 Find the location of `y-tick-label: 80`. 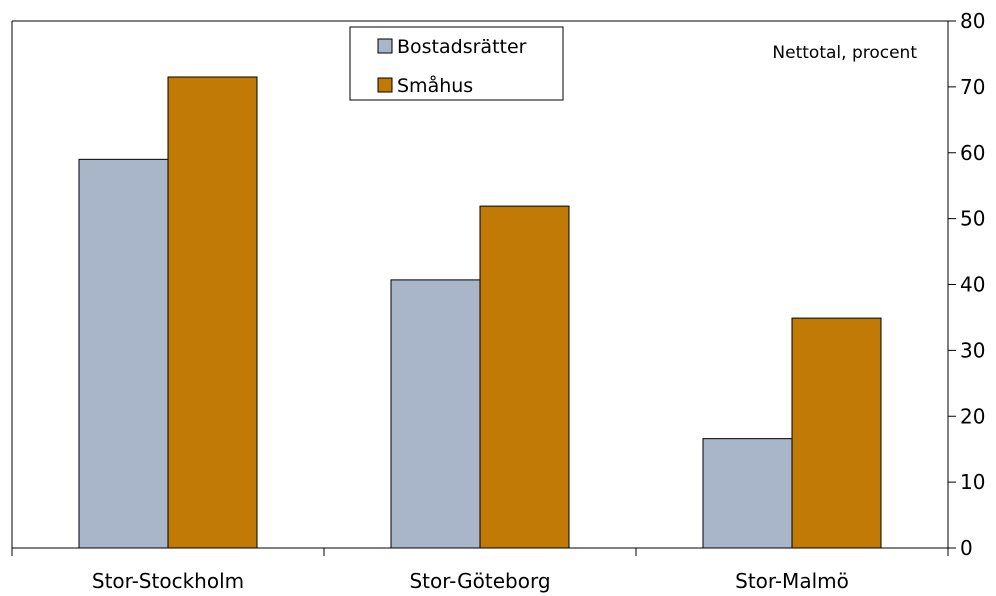

y-tick-label: 80 is located at coordinates (972, 21).